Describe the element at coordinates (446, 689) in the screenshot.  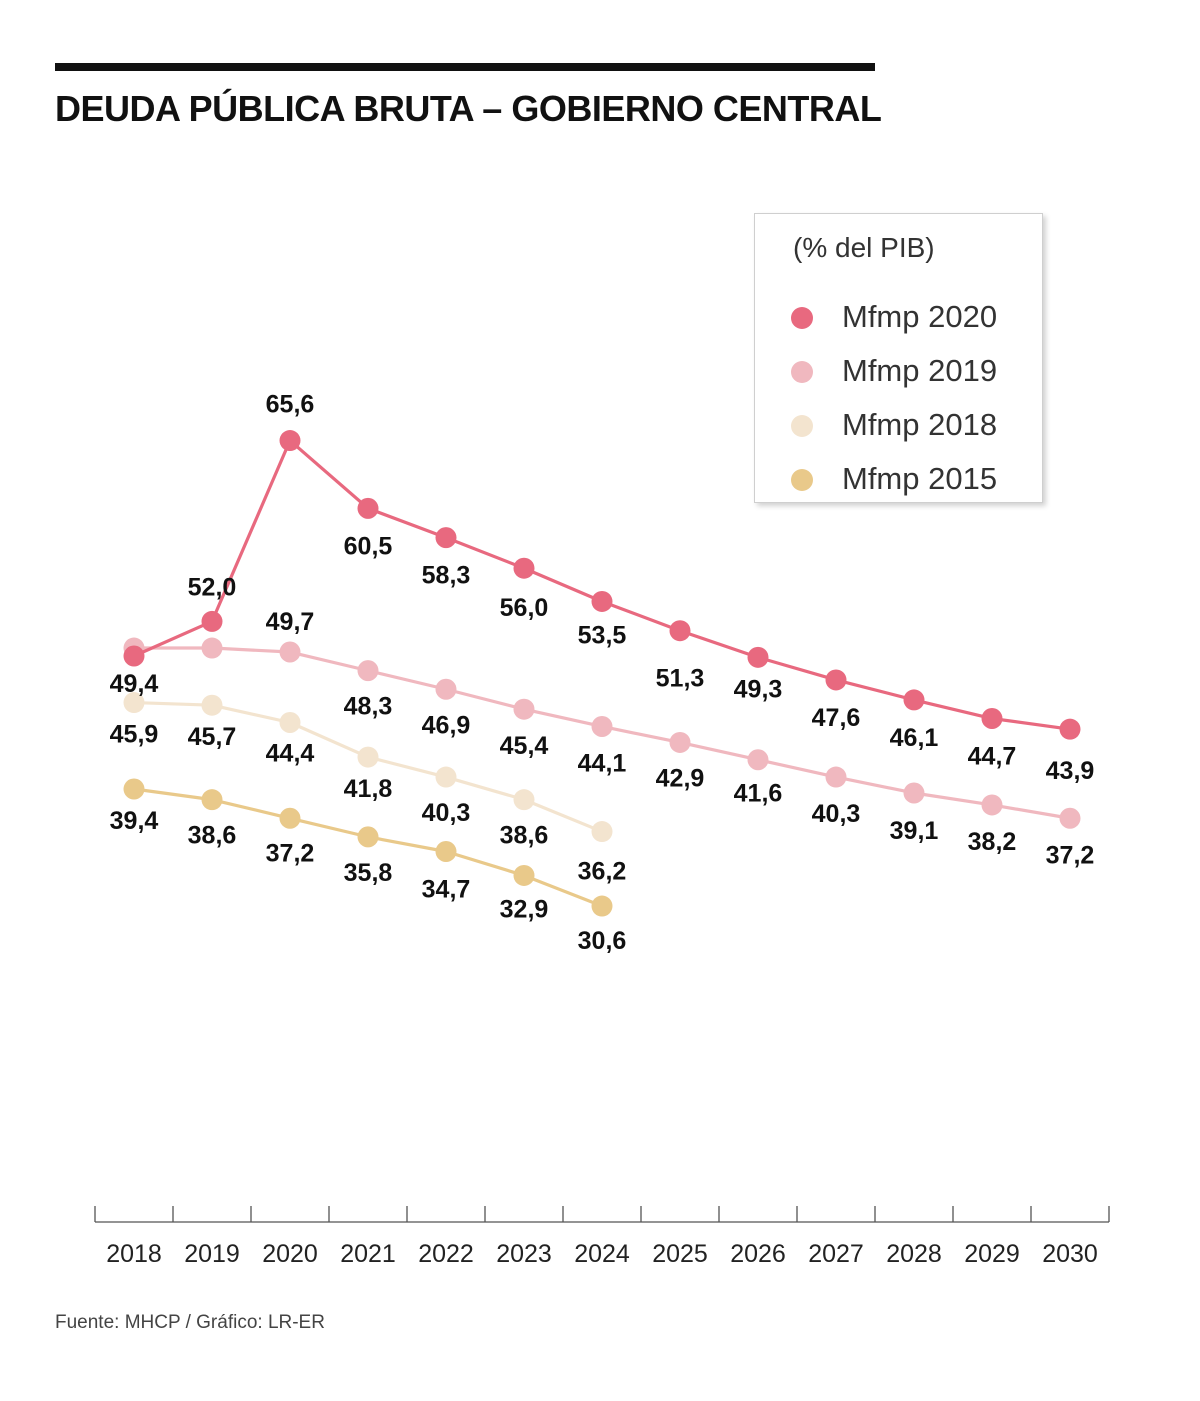
I see `data-point-mfmp-2019-2022` at that location.